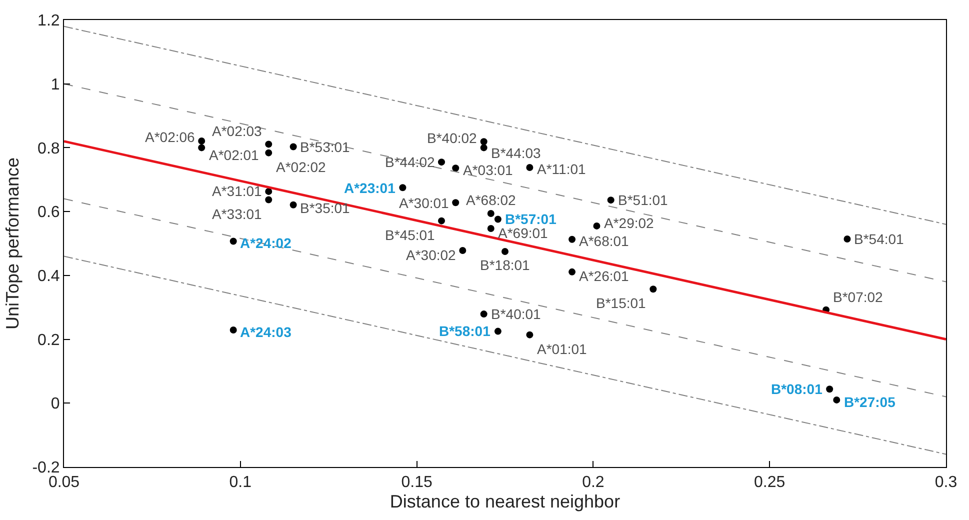 This screenshot has width=969, height=520. What do you see at coordinates (49, 21) in the screenshot?
I see `y-tick-label: 1.2` at bounding box center [49, 21].